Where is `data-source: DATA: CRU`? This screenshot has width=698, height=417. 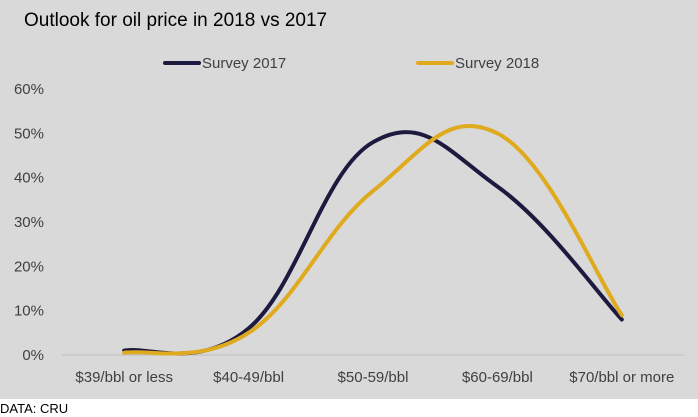 data-source: DATA: CRU is located at coordinates (34, 408).